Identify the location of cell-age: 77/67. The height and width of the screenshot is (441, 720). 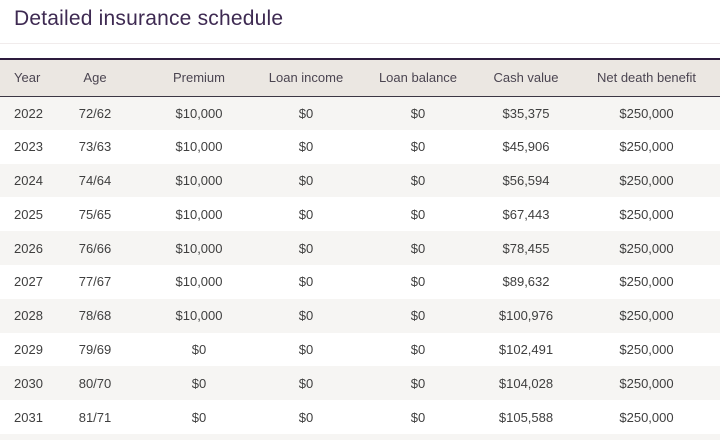
(95, 282).